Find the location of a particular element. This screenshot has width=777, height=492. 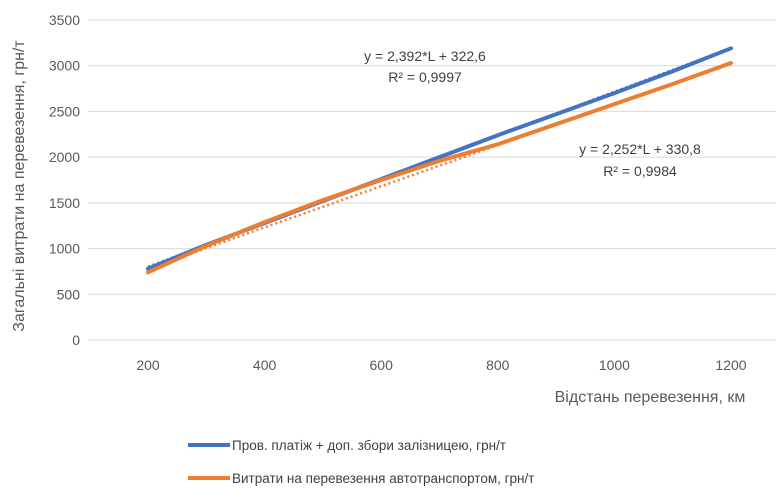

y-axis-title: Загальні витрати на перевезення, грн/т is located at coordinates (19, 186).